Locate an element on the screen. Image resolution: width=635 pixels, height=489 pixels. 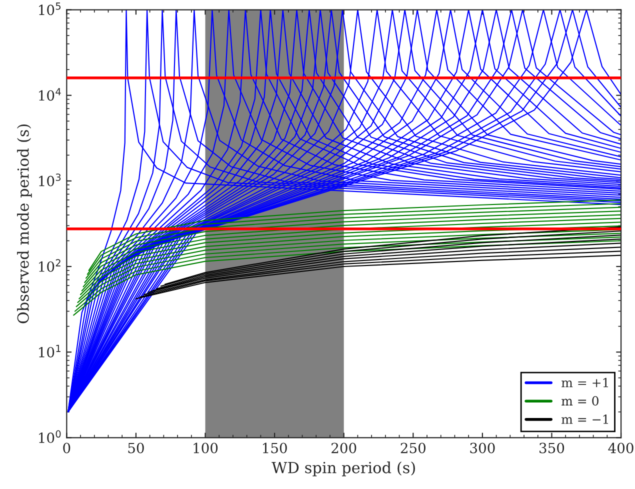
legend-label: m = −1 is located at coordinates (585, 419).